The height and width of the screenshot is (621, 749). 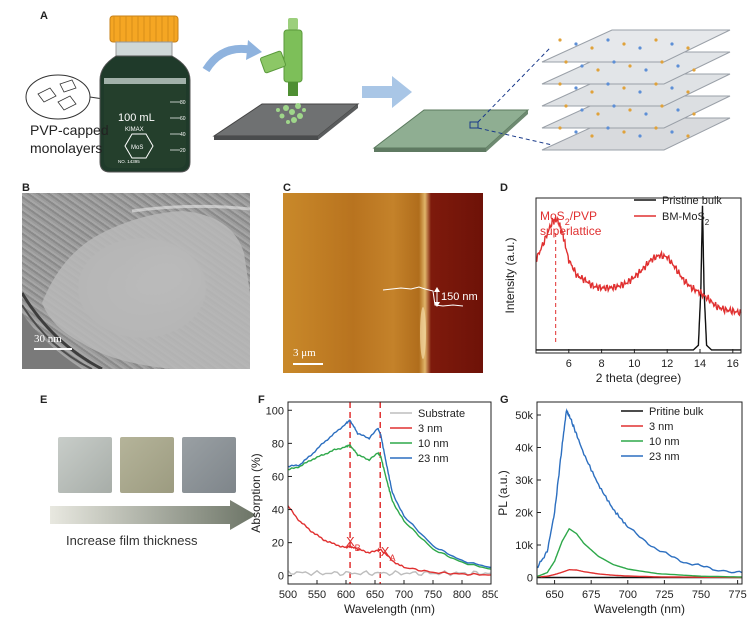 I want to click on superlattice-molecules, so click(x=627, y=88).